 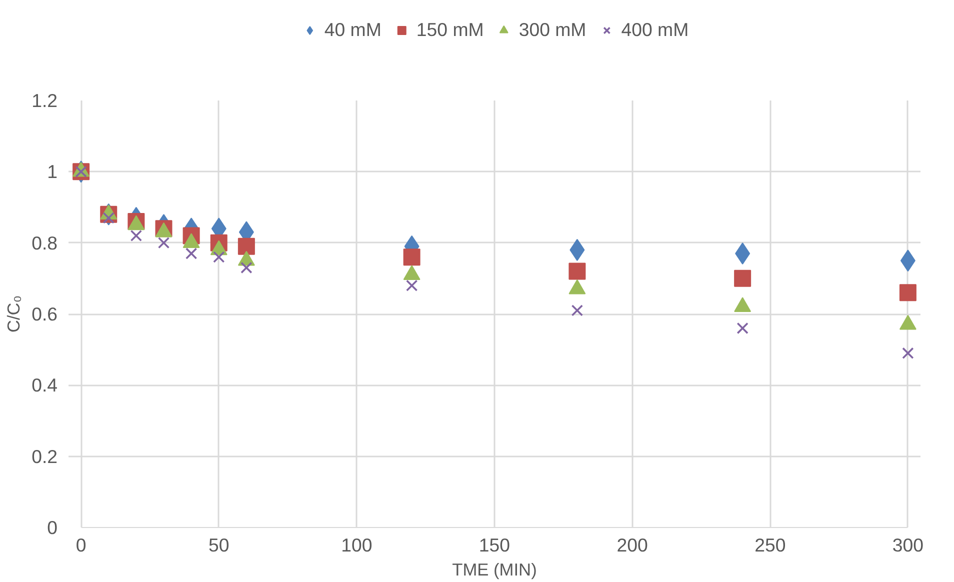 I want to click on x-tick-label: 200, so click(x=632, y=545).